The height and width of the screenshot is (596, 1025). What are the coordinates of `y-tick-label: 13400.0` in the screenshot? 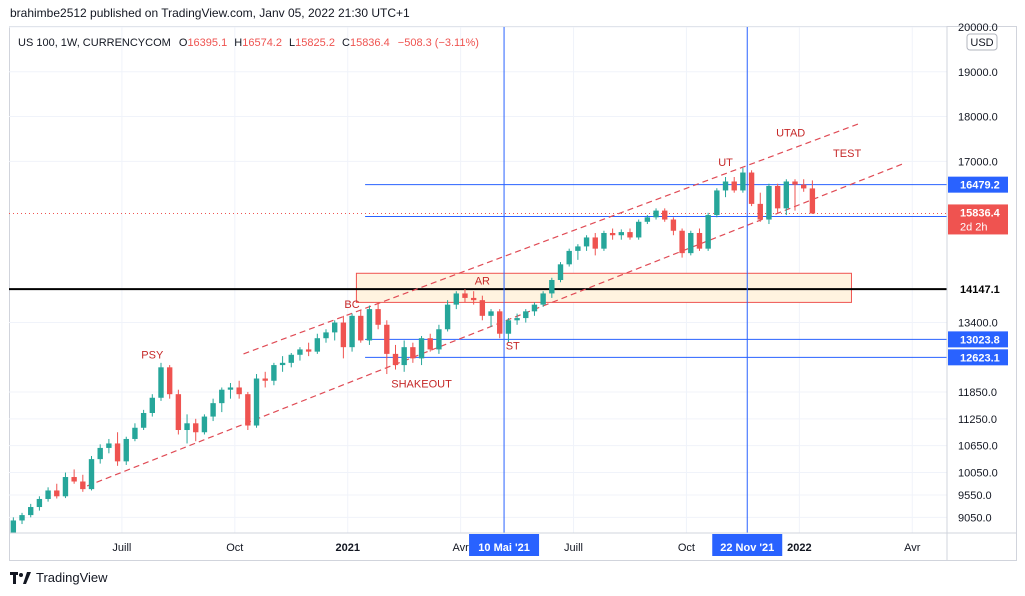 It's located at (978, 324).